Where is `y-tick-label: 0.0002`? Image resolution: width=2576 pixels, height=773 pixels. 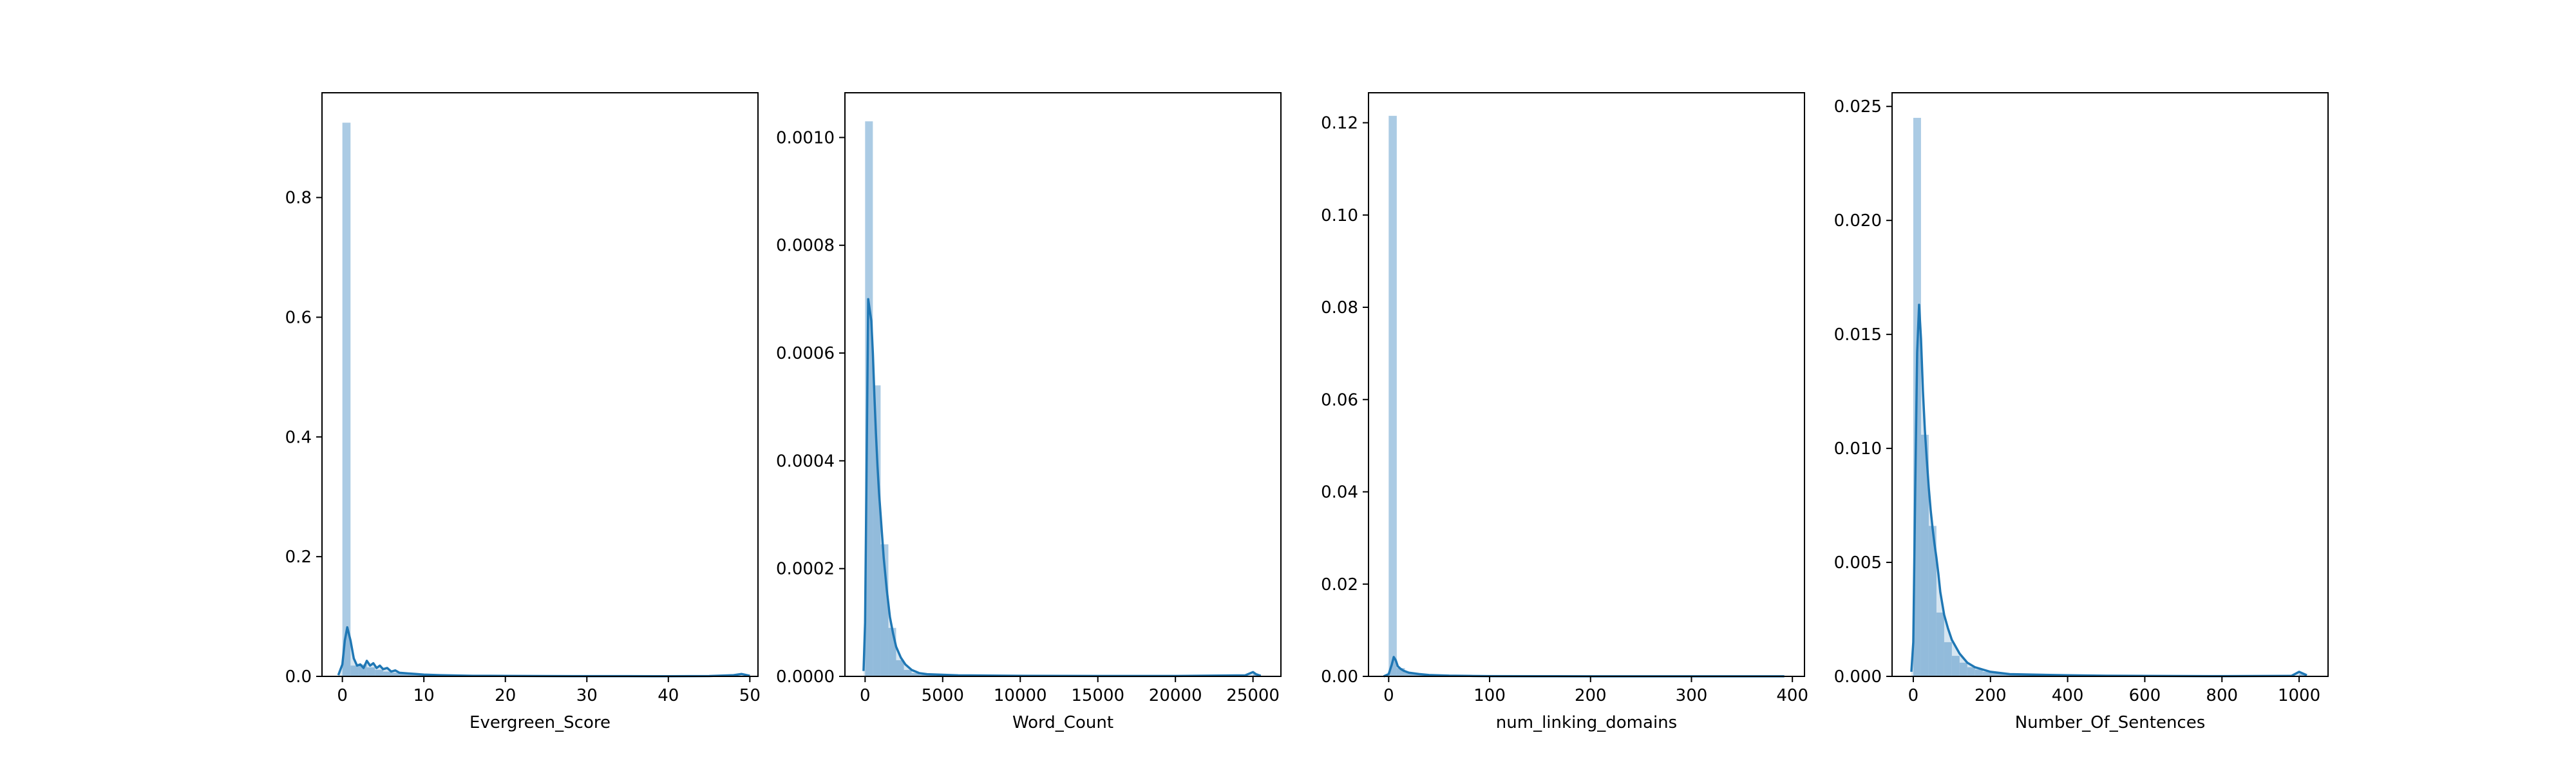
y-tick-label: 0.0002 is located at coordinates (806, 569).